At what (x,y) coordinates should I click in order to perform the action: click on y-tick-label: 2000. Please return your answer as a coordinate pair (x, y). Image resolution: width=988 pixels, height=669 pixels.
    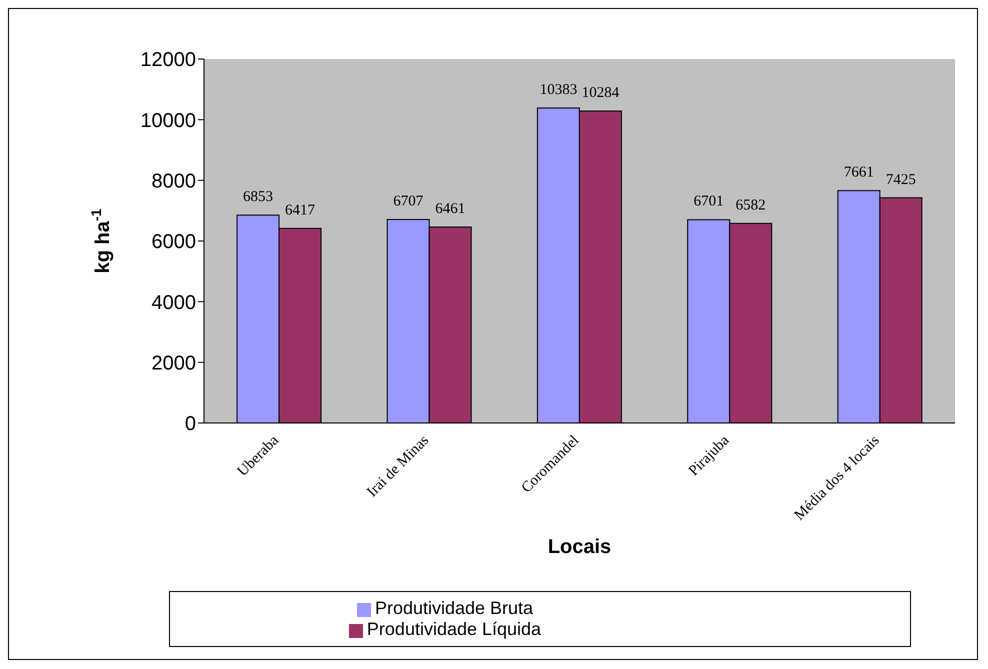
    Looking at the image, I should click on (174, 363).